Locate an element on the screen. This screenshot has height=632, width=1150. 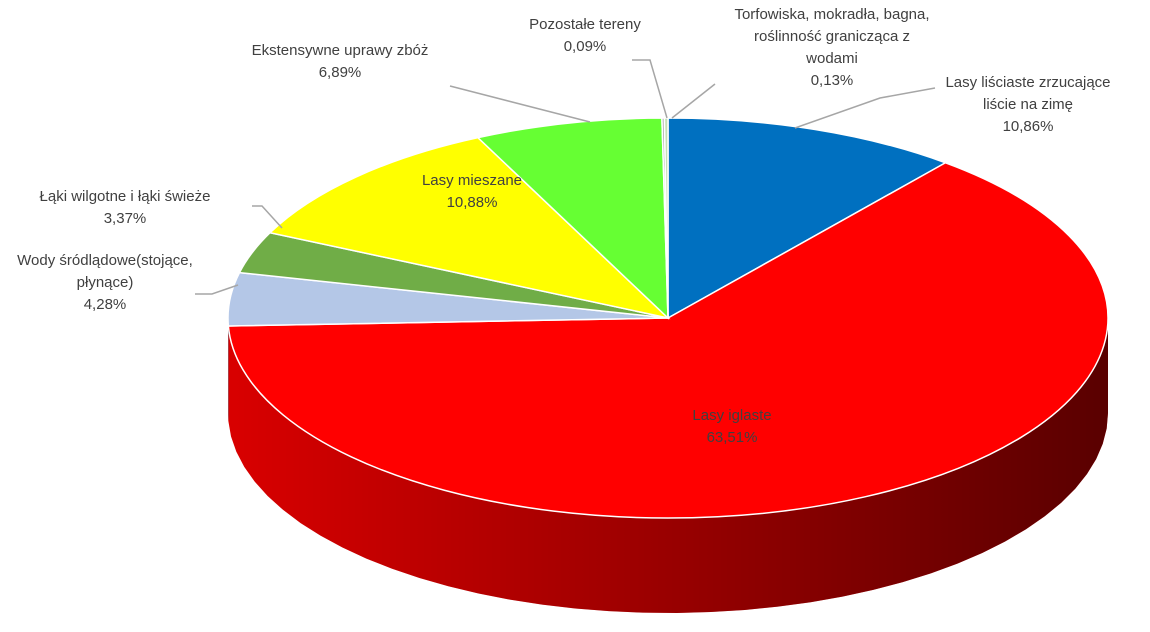
label-name: Łąki wilgotne i łąki świeże is located at coordinates (125, 196).